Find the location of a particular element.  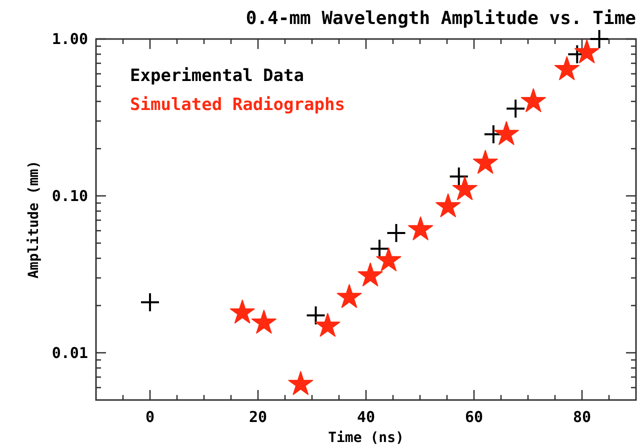

y-tick-label: 0.01 is located at coordinates (70, 353).